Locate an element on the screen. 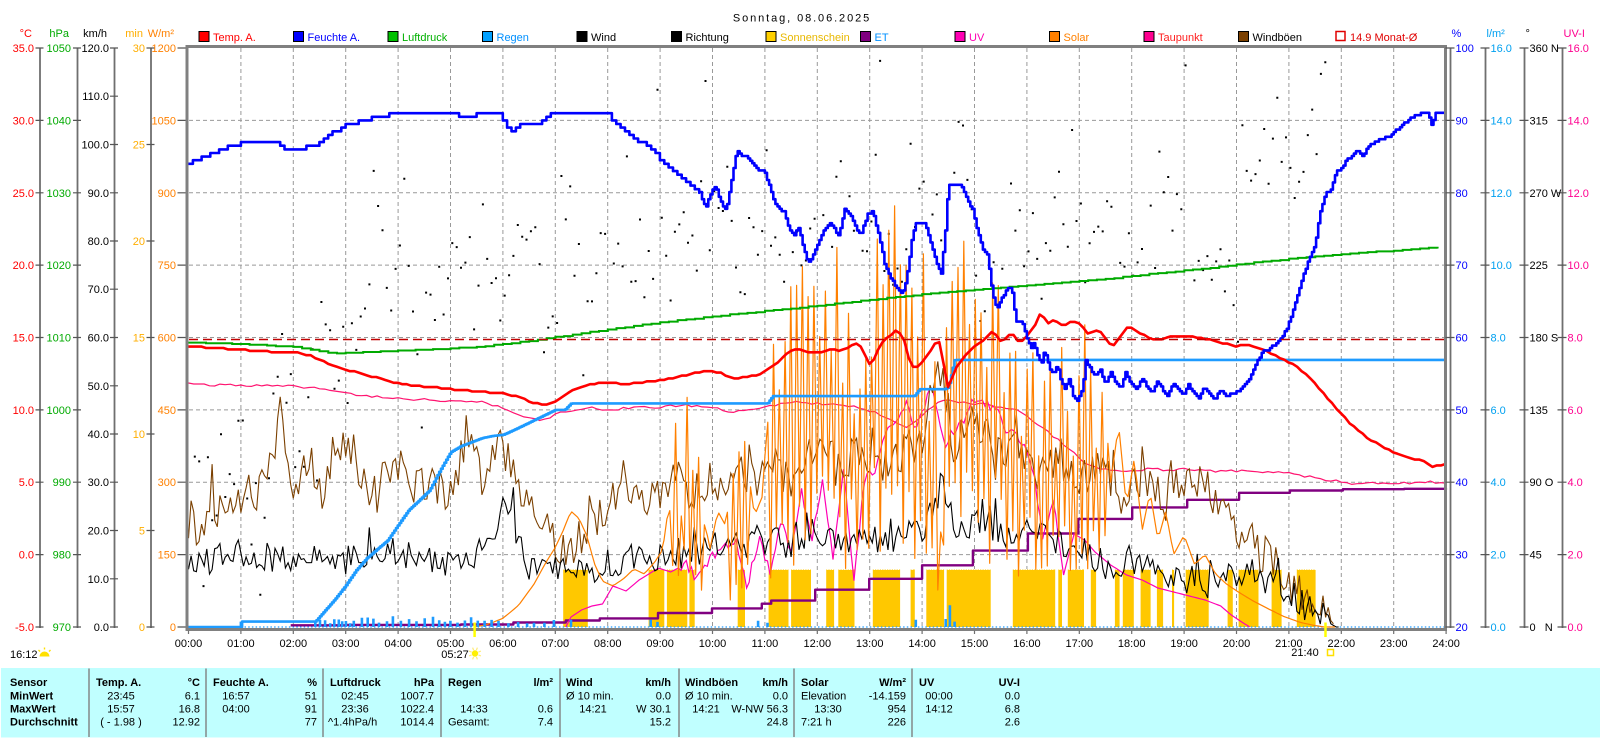 Image resolution: width=1600 pixels, height=740 pixels. svg-text: 25 is located at coordinates (139, 146).